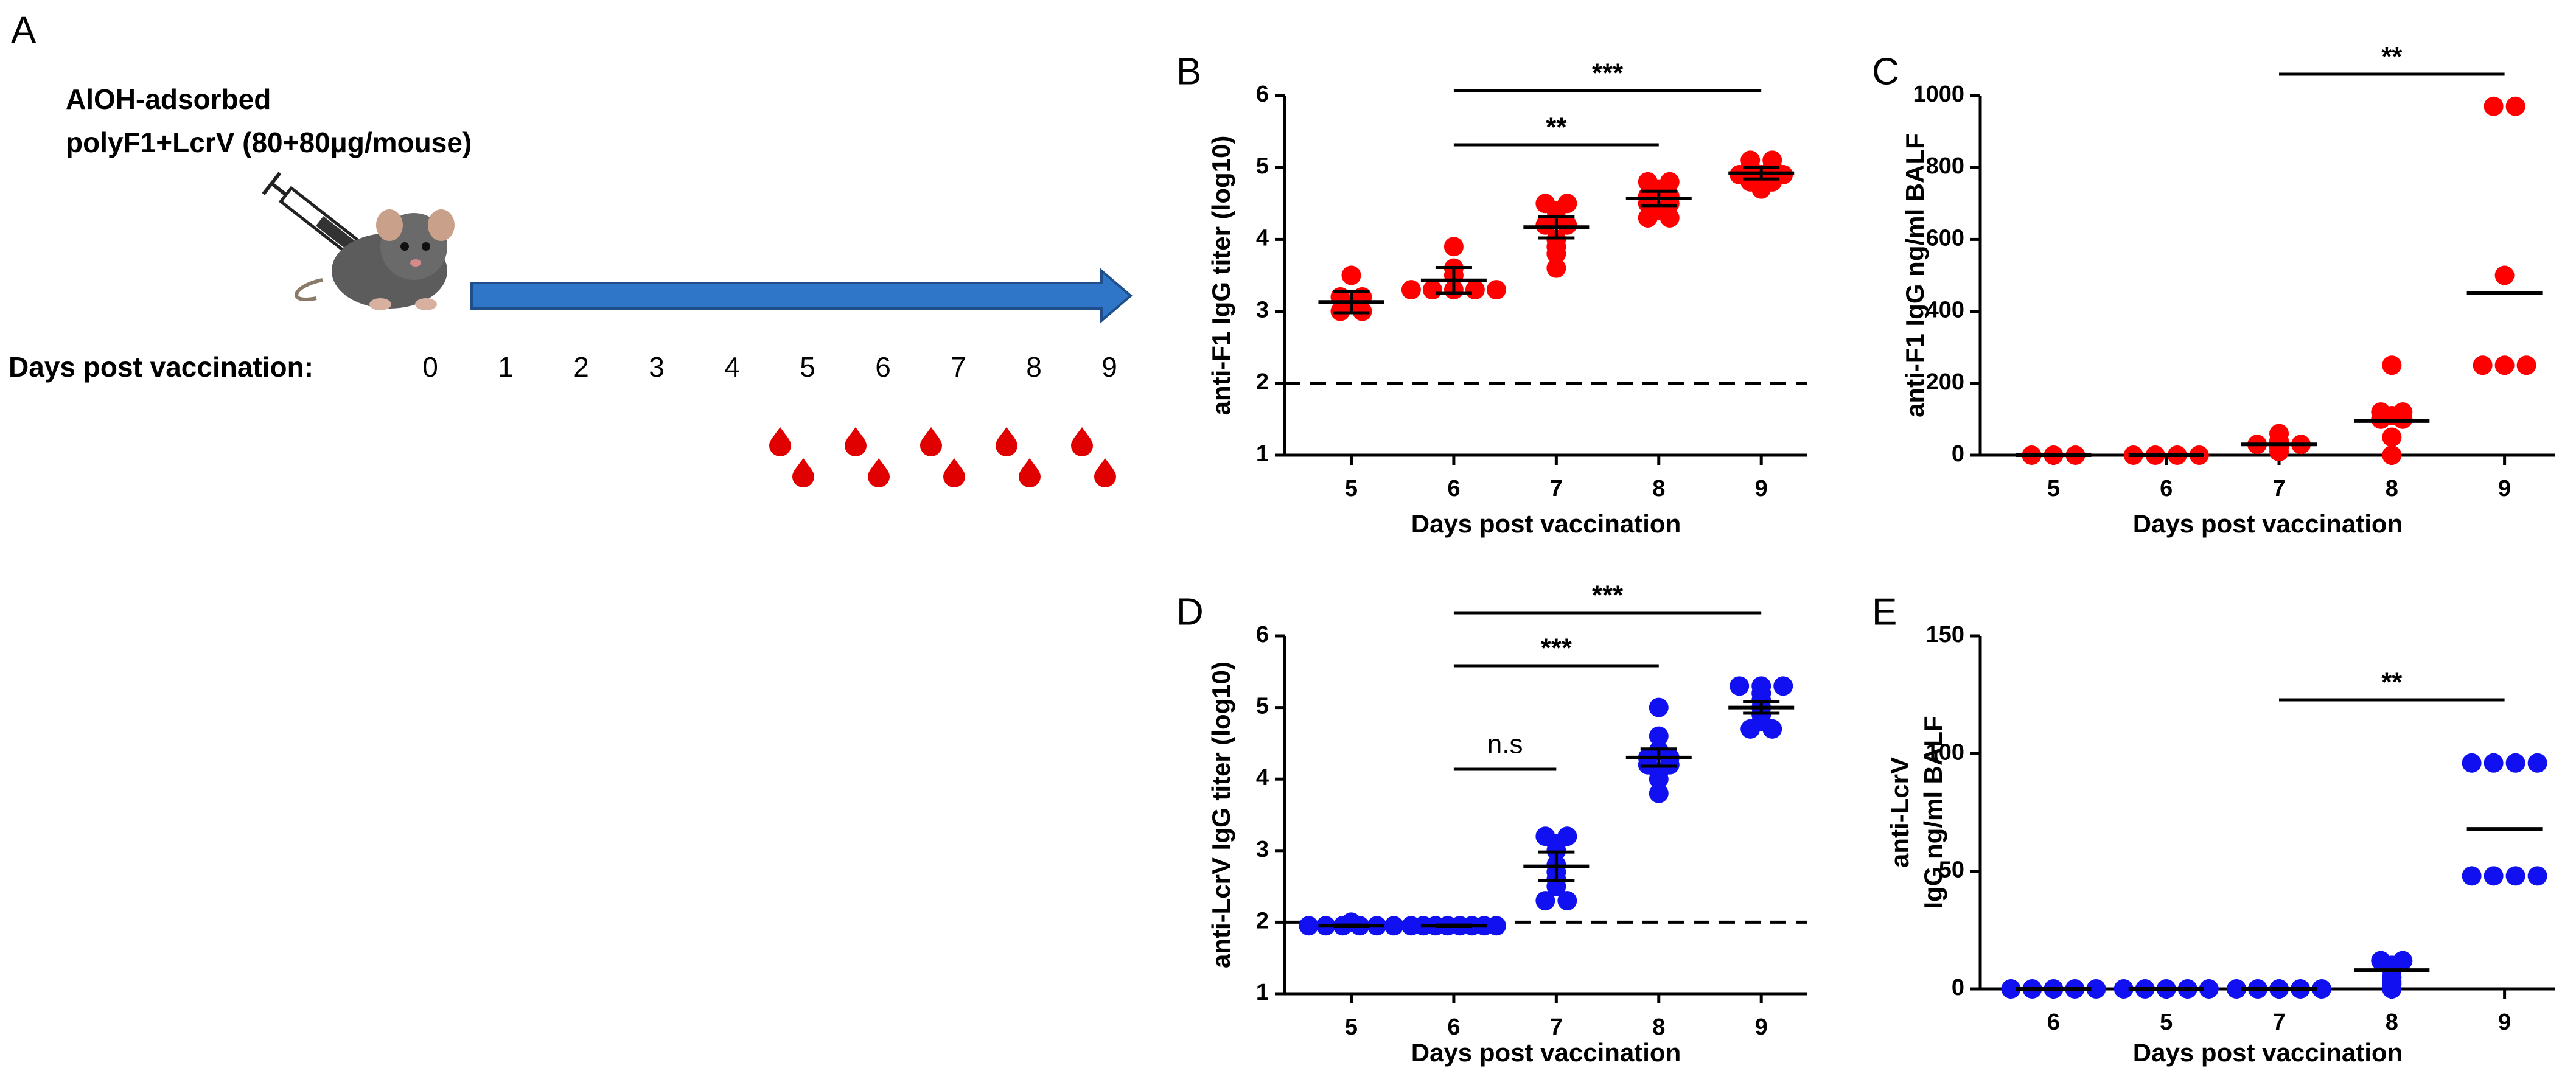 This screenshot has height=1082, width=2576. What do you see at coordinates (1262, 382) in the screenshot?
I see `y-tick-label: 2` at bounding box center [1262, 382].